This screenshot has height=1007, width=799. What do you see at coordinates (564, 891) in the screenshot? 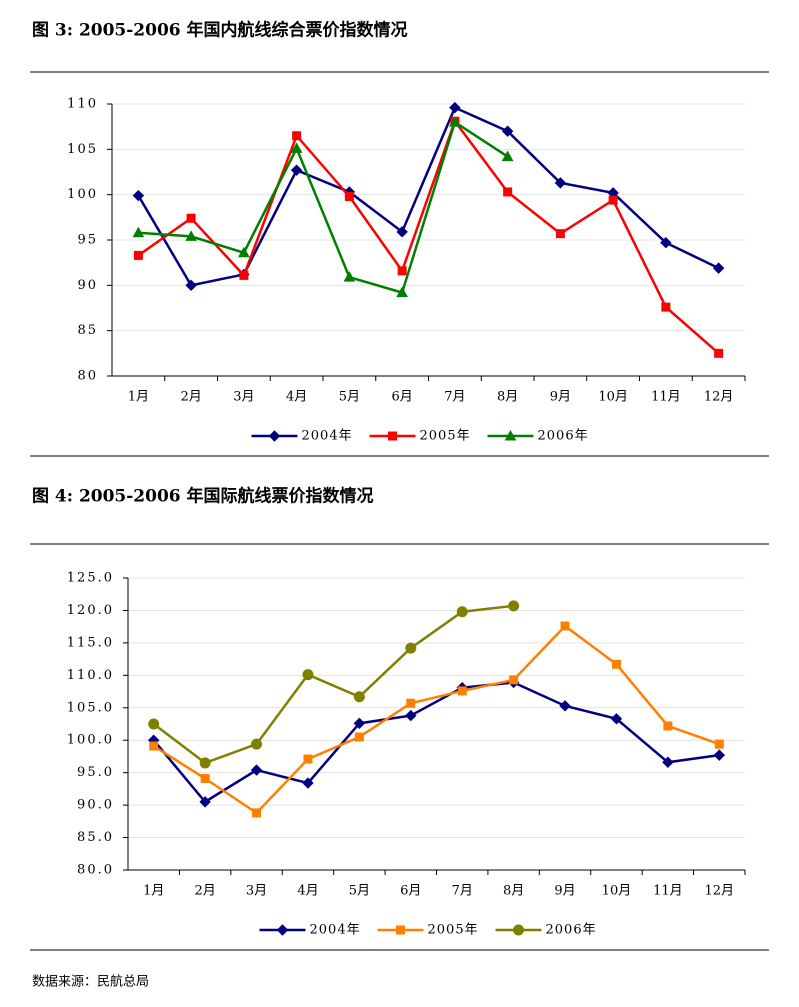
I see `x-tick-label: 9月` at bounding box center [564, 891].